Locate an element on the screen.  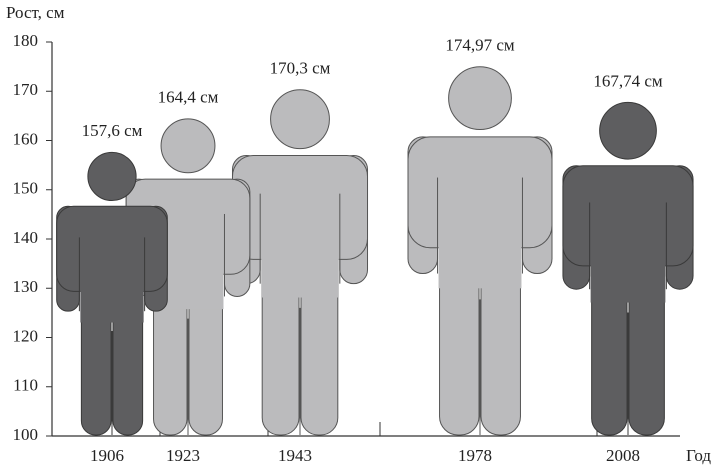
y-tick-label: 130 is located at coordinates (26, 286).